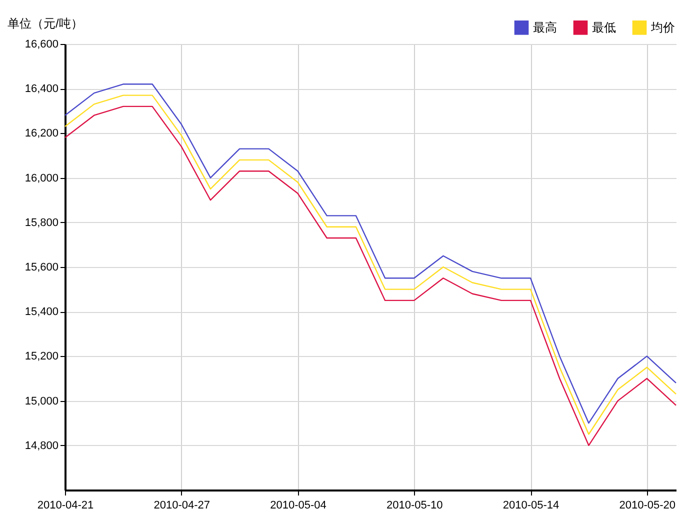 The image size is (693, 521). I want to click on legend-label: 最高, so click(545, 27).